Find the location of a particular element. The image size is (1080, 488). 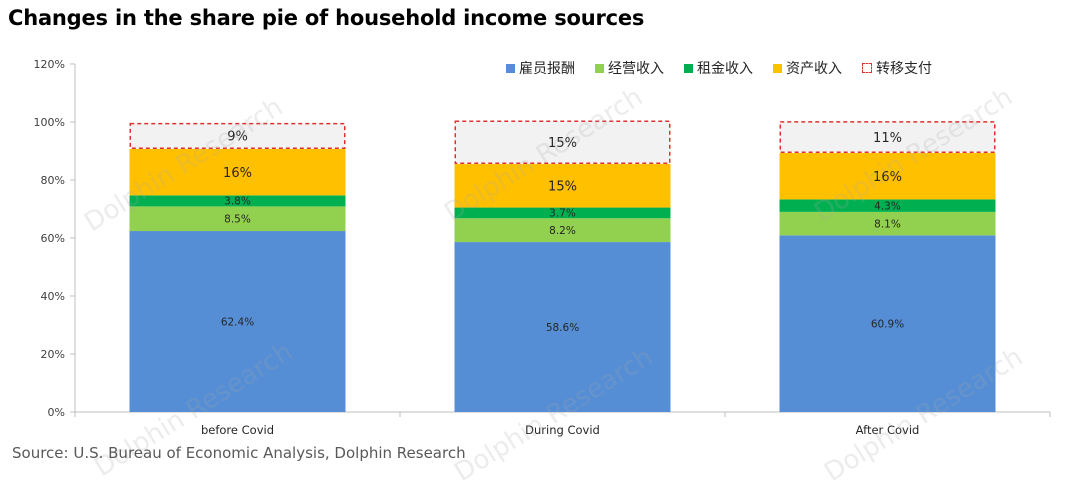

legend-item: 经营收入 is located at coordinates (629, 68).